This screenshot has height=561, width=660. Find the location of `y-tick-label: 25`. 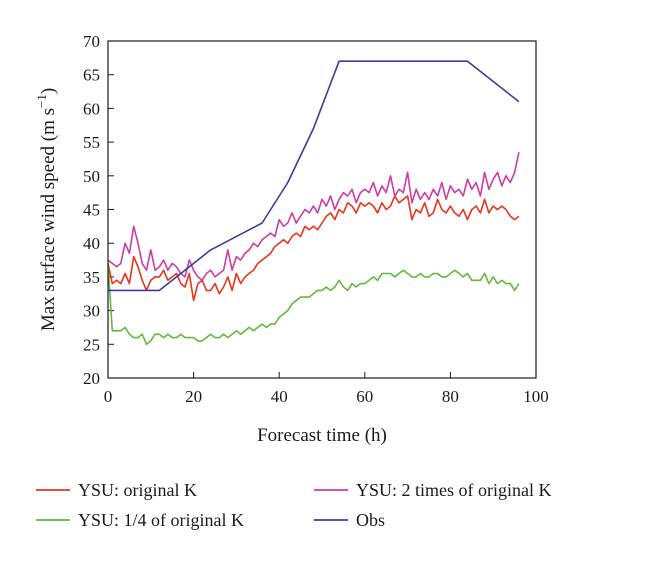

y-tick-label: 25 is located at coordinates (91, 344).